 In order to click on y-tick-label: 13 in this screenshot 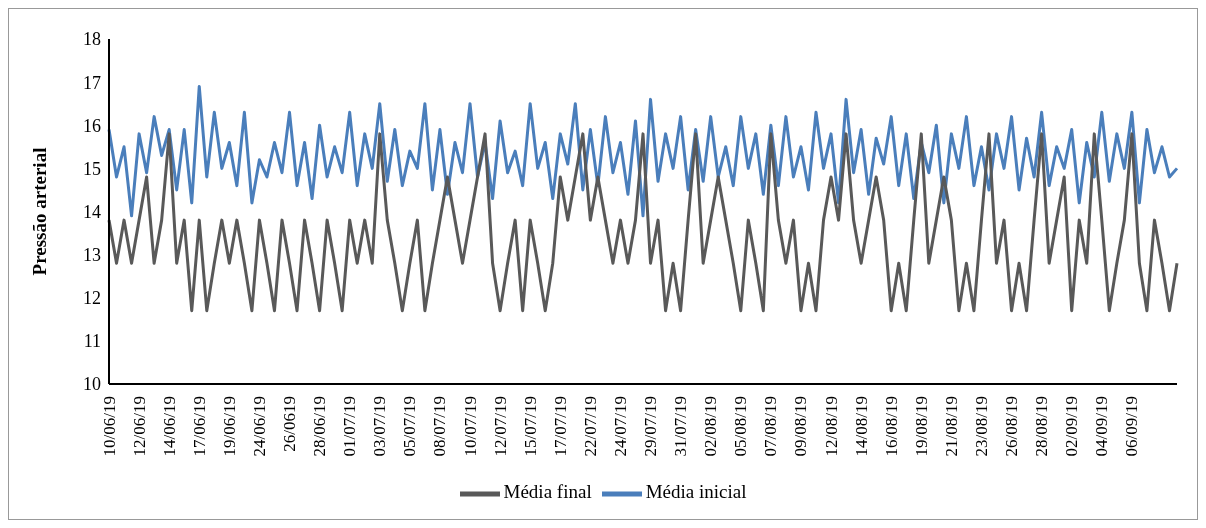, I will do `click(92, 255)`.